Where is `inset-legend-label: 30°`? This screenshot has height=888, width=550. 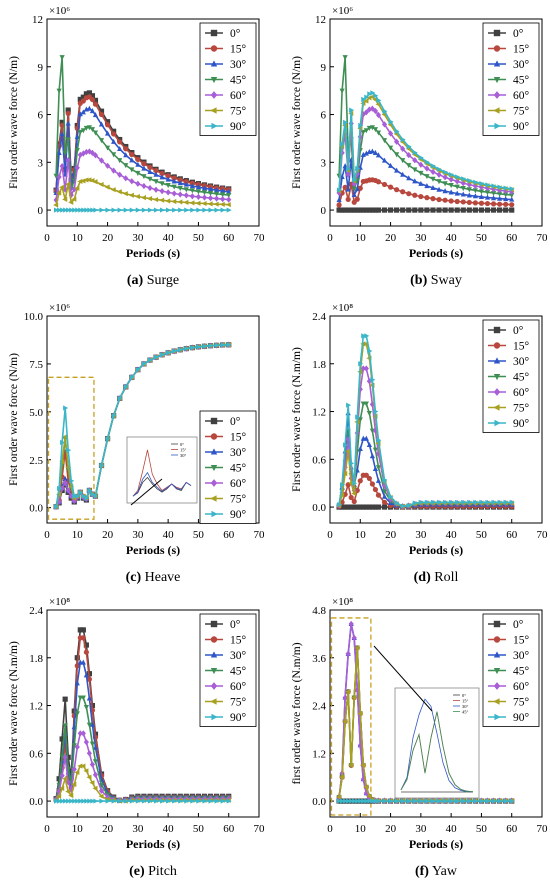
inset-legend-label: 30° is located at coordinates (465, 706).